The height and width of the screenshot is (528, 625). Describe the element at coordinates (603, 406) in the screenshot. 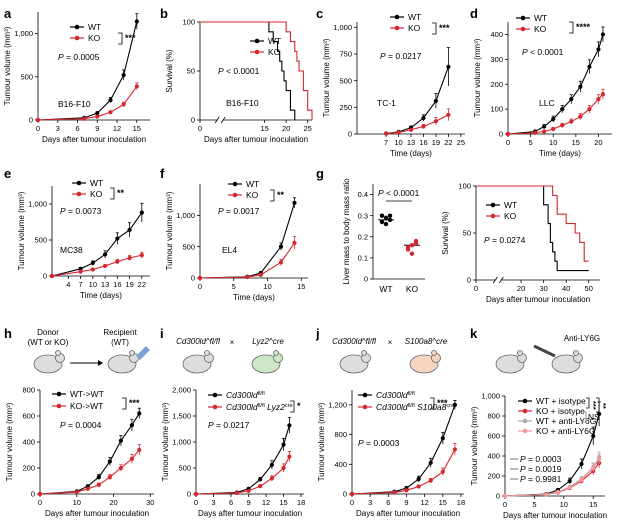

I see `significance-label: **` at that location.